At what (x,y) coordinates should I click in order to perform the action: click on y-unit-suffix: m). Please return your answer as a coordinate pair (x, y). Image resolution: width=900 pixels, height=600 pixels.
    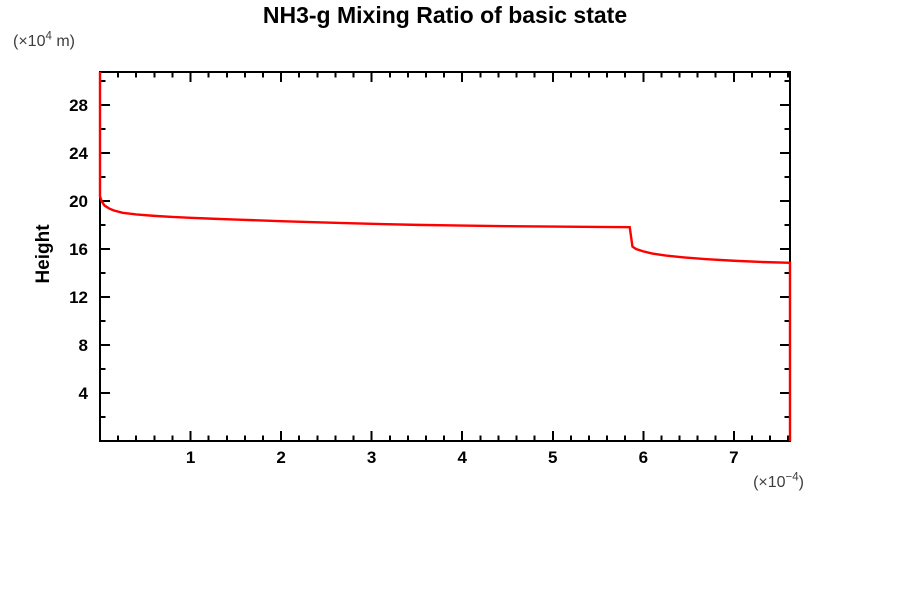
    Looking at the image, I should click on (63, 41).